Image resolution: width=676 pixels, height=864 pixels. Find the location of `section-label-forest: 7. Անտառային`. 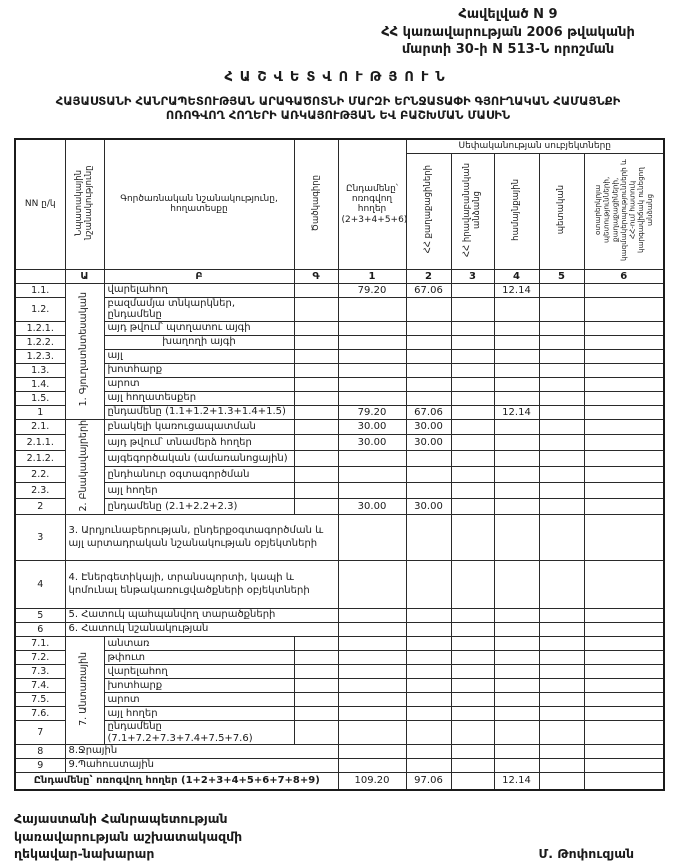

section-label-forest: 7. Անտառային is located at coordinates (84, 691).